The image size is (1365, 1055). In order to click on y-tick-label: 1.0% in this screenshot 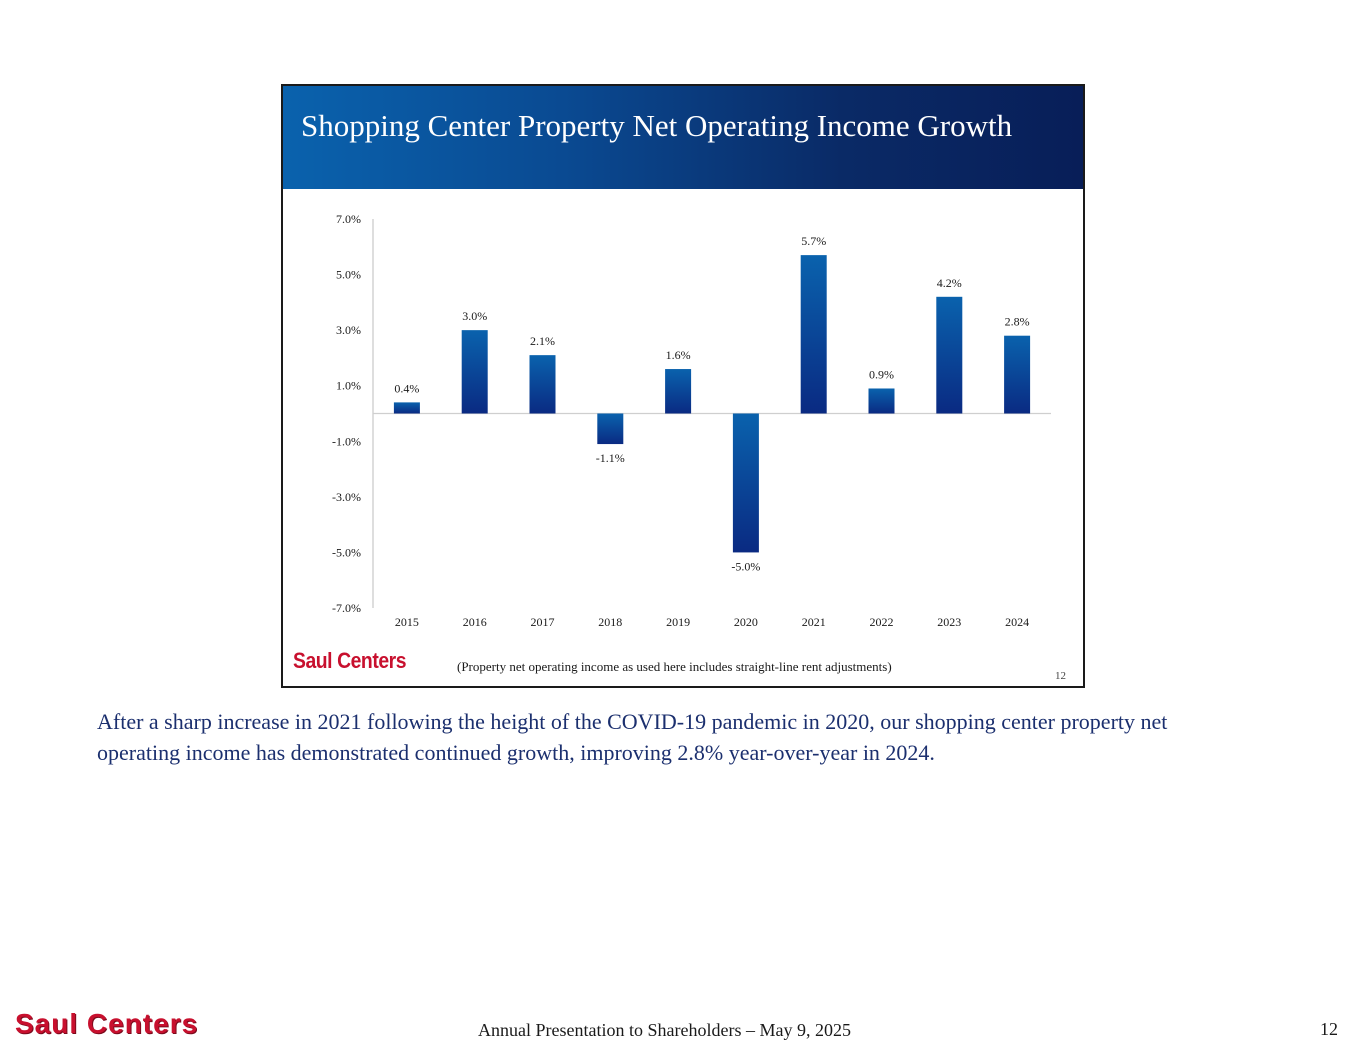, I will do `click(348, 386)`.